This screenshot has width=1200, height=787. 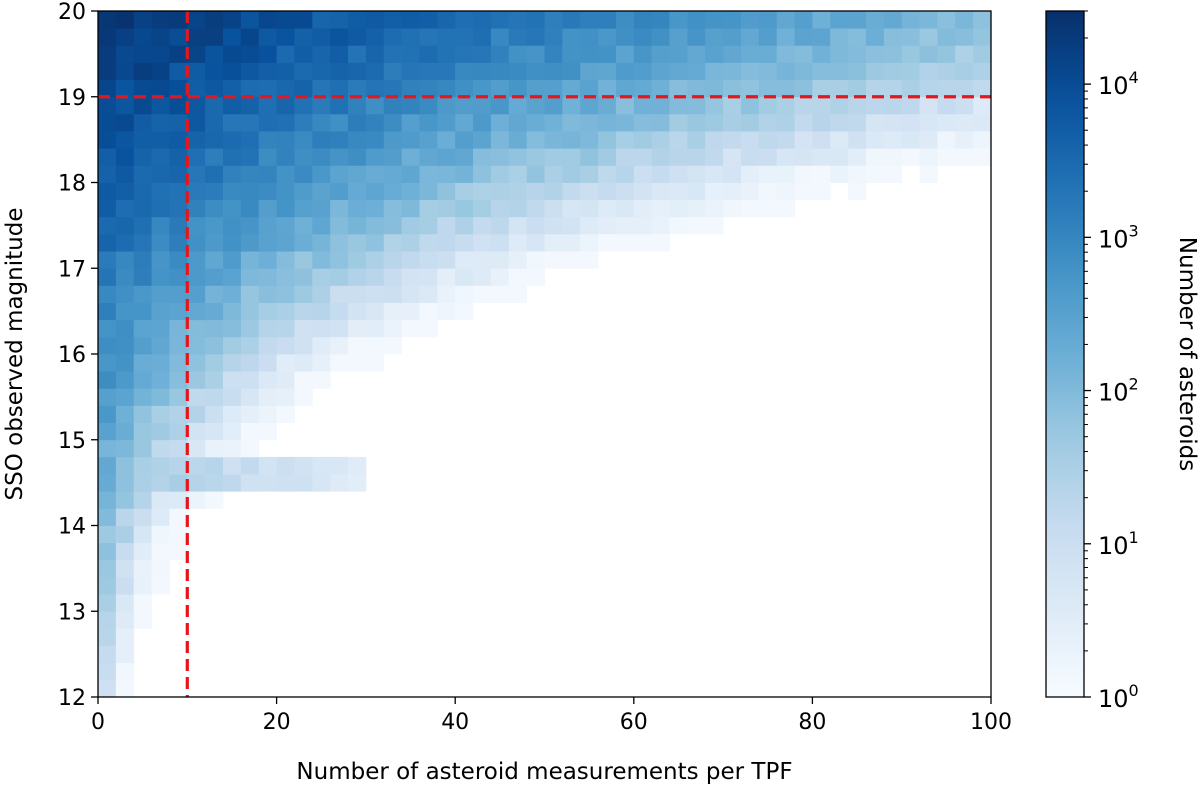 I want to click on y-tick-label: 20, so click(x=72, y=12).